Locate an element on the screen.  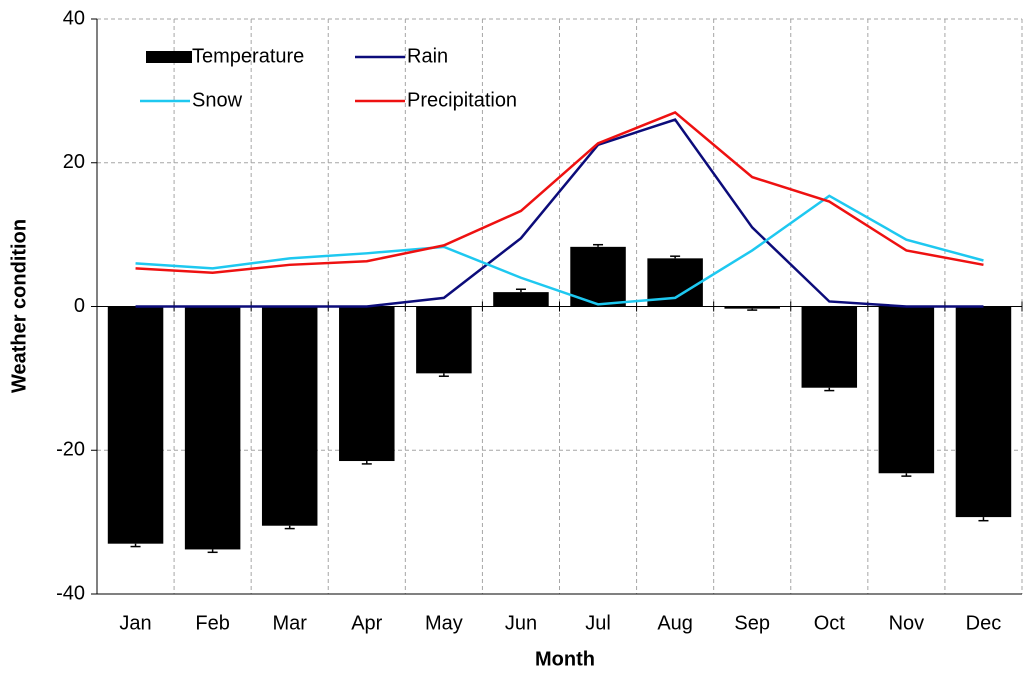
y-tick-label: 0 is located at coordinates (79, 306).